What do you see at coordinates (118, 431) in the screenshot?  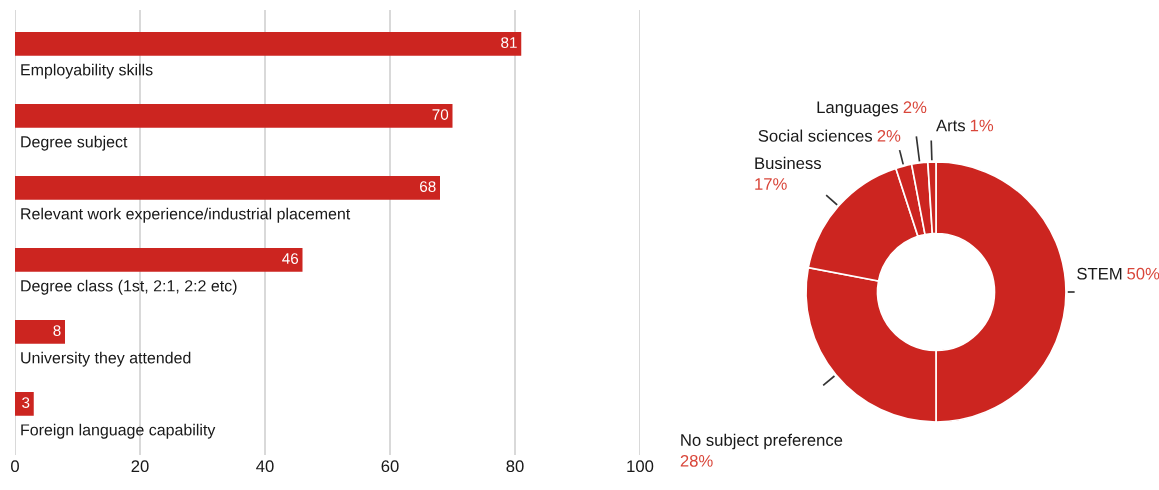 I see `y-tick-label: Foreign language capability` at bounding box center [118, 431].